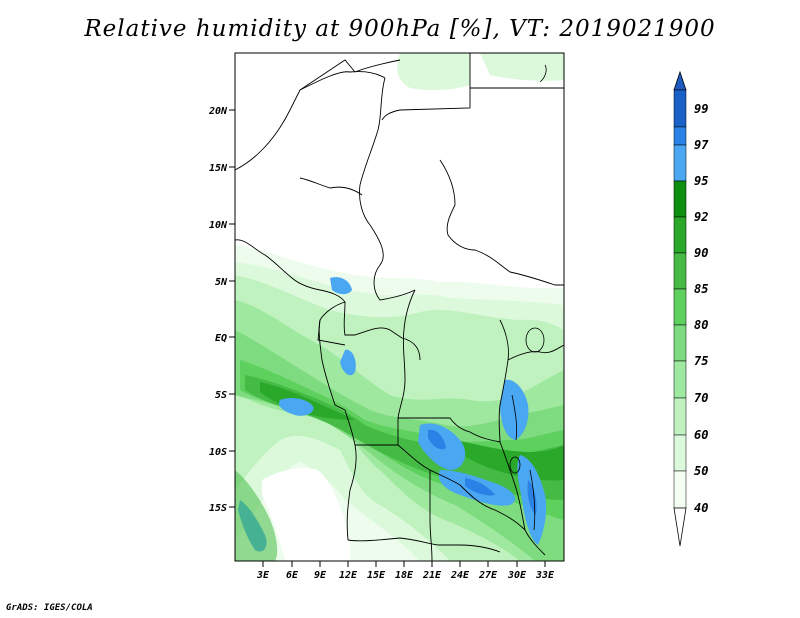 The image size is (800, 618). What do you see at coordinates (306, 514) in the screenshot?
I see `dry-namibia` at bounding box center [306, 514].